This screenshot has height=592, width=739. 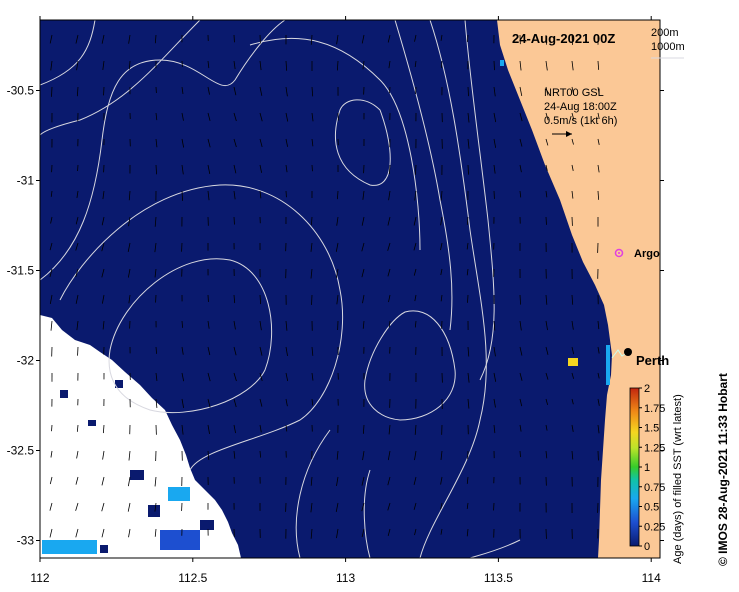 What do you see at coordinates (652, 468) in the screenshot?
I see `colorbar-ticks: 2 1.75 1.5 1.25 1 0.75 0.5 0.25 0` at bounding box center [652, 468].